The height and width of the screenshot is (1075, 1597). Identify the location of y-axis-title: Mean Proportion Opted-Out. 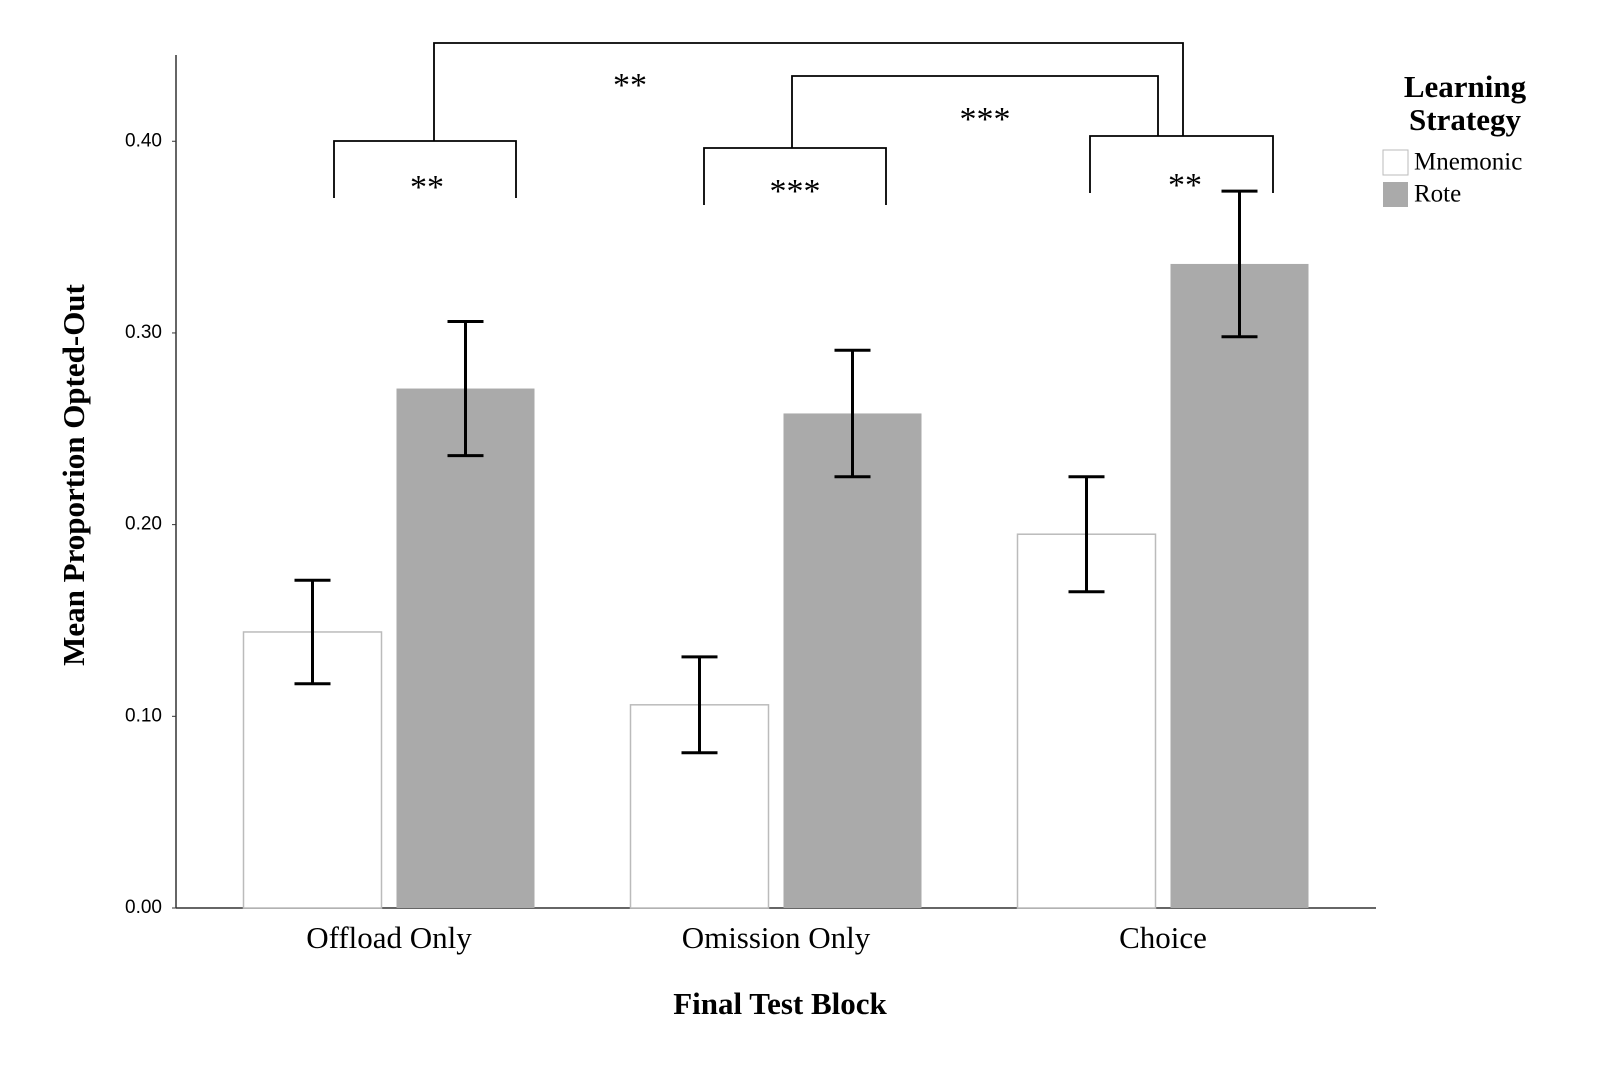
(73, 474).